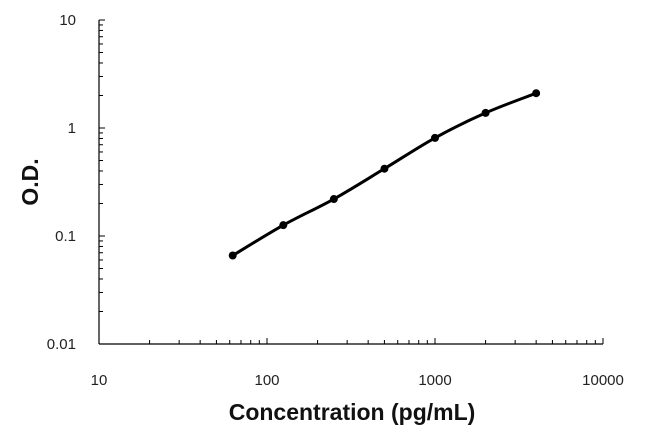 Image resolution: width=650 pixels, height=445 pixels. What do you see at coordinates (434, 380) in the screenshot?
I see `x-tick-label: 1000` at bounding box center [434, 380].